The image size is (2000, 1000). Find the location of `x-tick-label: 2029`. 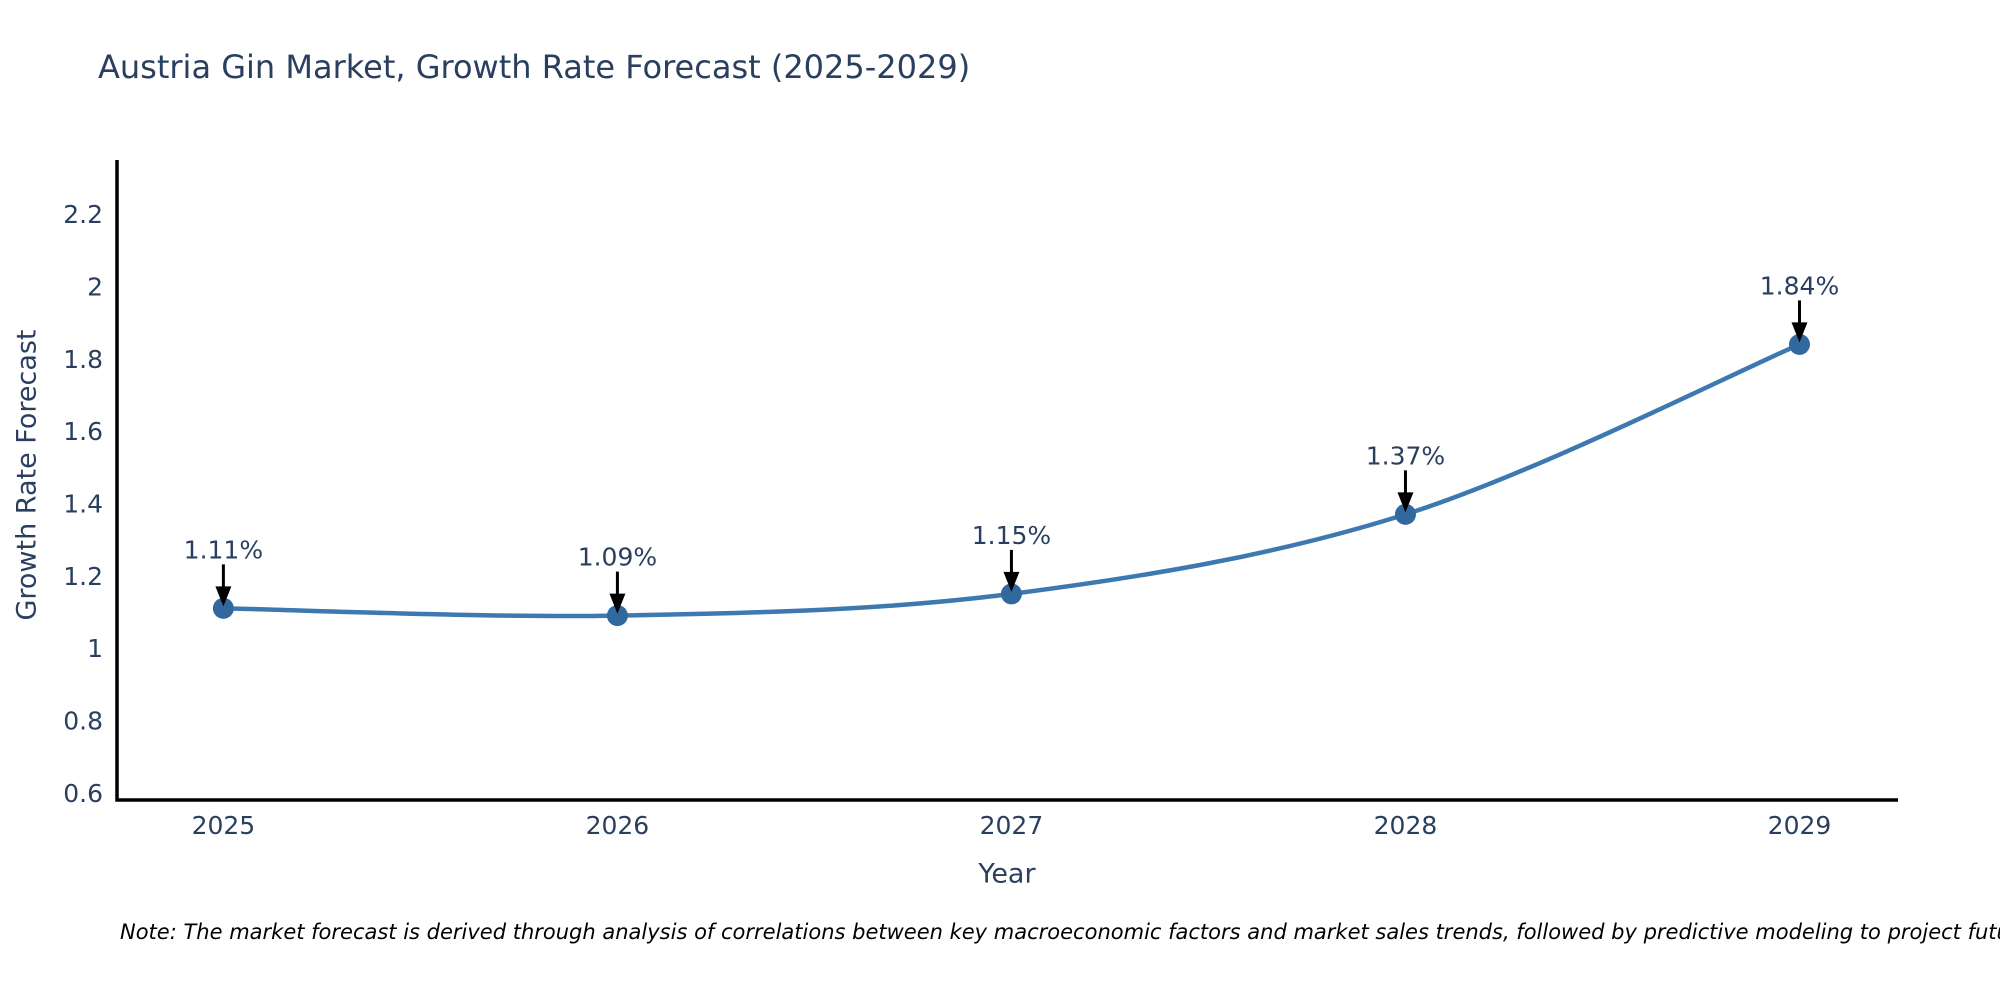

x-tick-label: 2029 is located at coordinates (1800, 825).